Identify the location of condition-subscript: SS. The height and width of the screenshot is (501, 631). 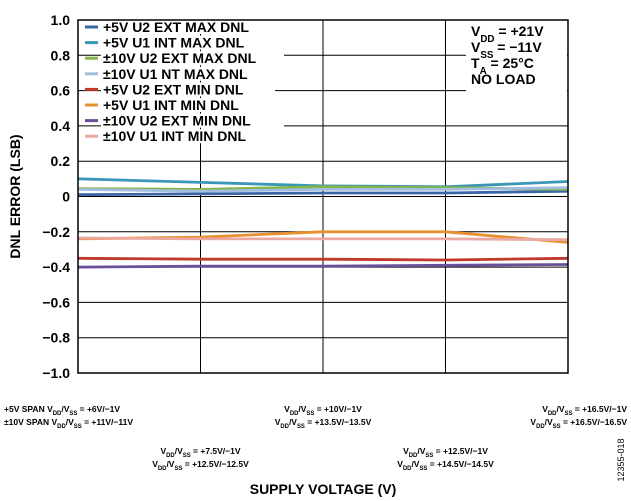
(487, 55).